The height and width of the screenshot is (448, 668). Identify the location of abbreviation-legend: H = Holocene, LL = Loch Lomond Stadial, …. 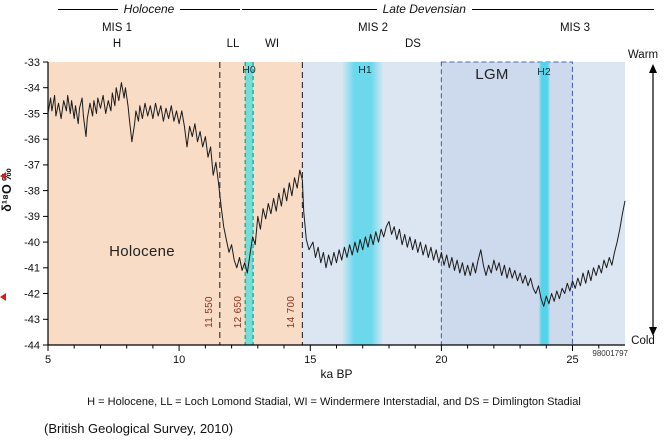
(334, 402).